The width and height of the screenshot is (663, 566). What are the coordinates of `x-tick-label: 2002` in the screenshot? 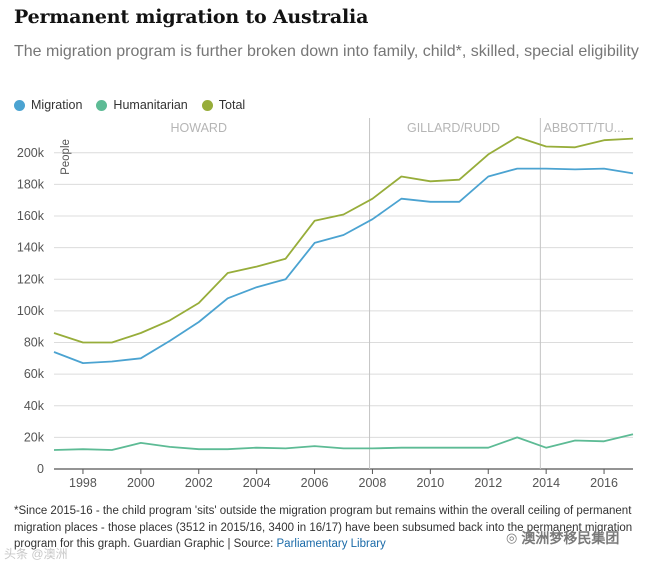 It's located at (199, 483).